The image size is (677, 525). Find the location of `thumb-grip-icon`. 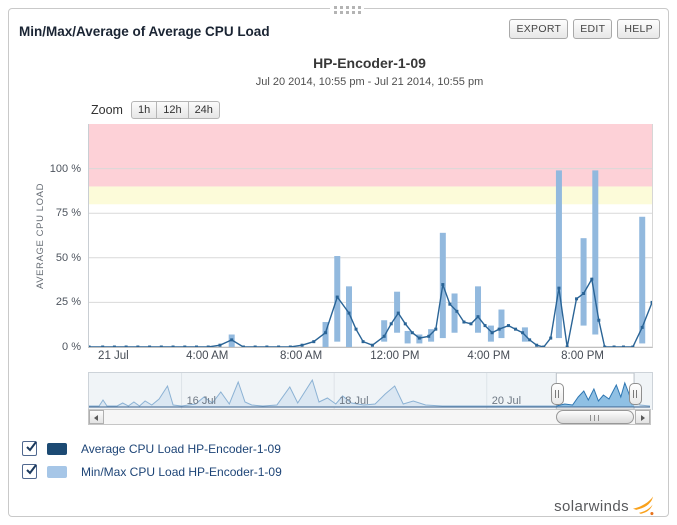

thumb-grip-icon is located at coordinates (596, 418).